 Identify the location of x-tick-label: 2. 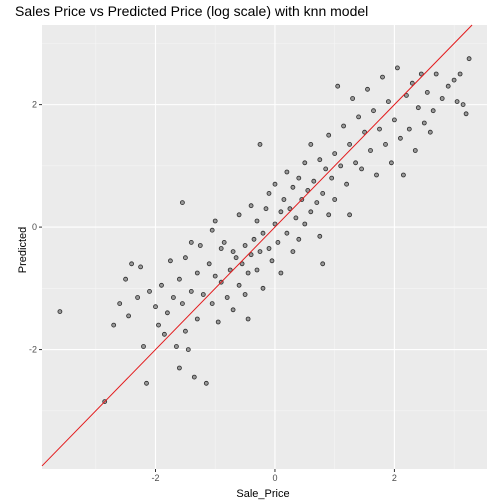
(394, 478).